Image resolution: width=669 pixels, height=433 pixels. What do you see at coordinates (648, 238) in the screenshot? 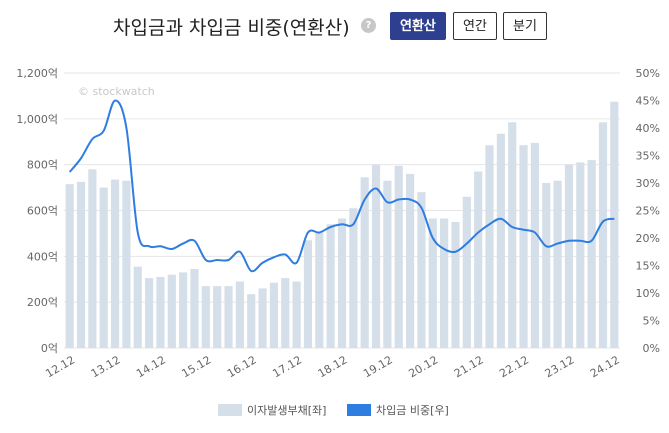
I see `right-axis-tick-label: 20%` at bounding box center [648, 238].